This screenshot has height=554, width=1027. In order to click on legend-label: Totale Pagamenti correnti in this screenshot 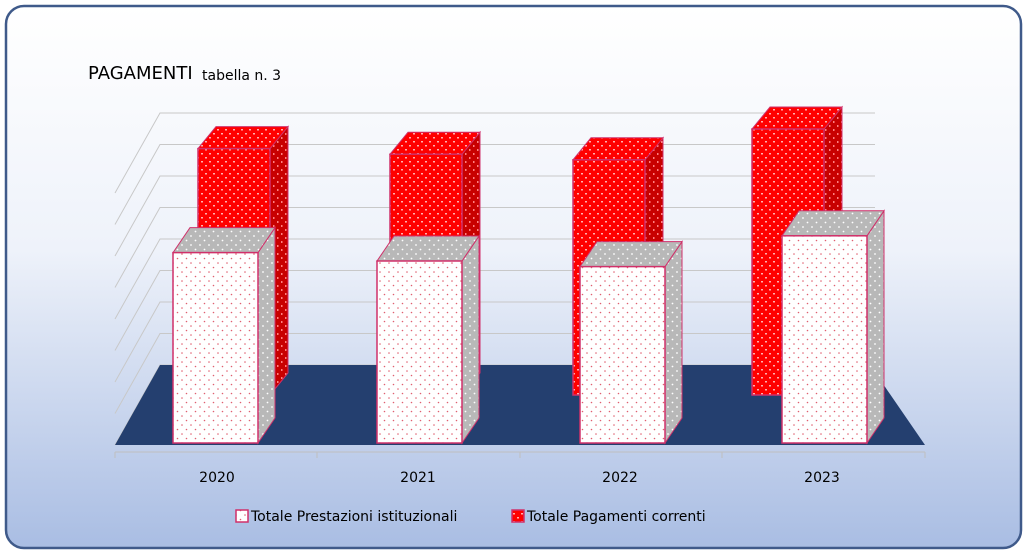, I will do `click(616, 517)`.